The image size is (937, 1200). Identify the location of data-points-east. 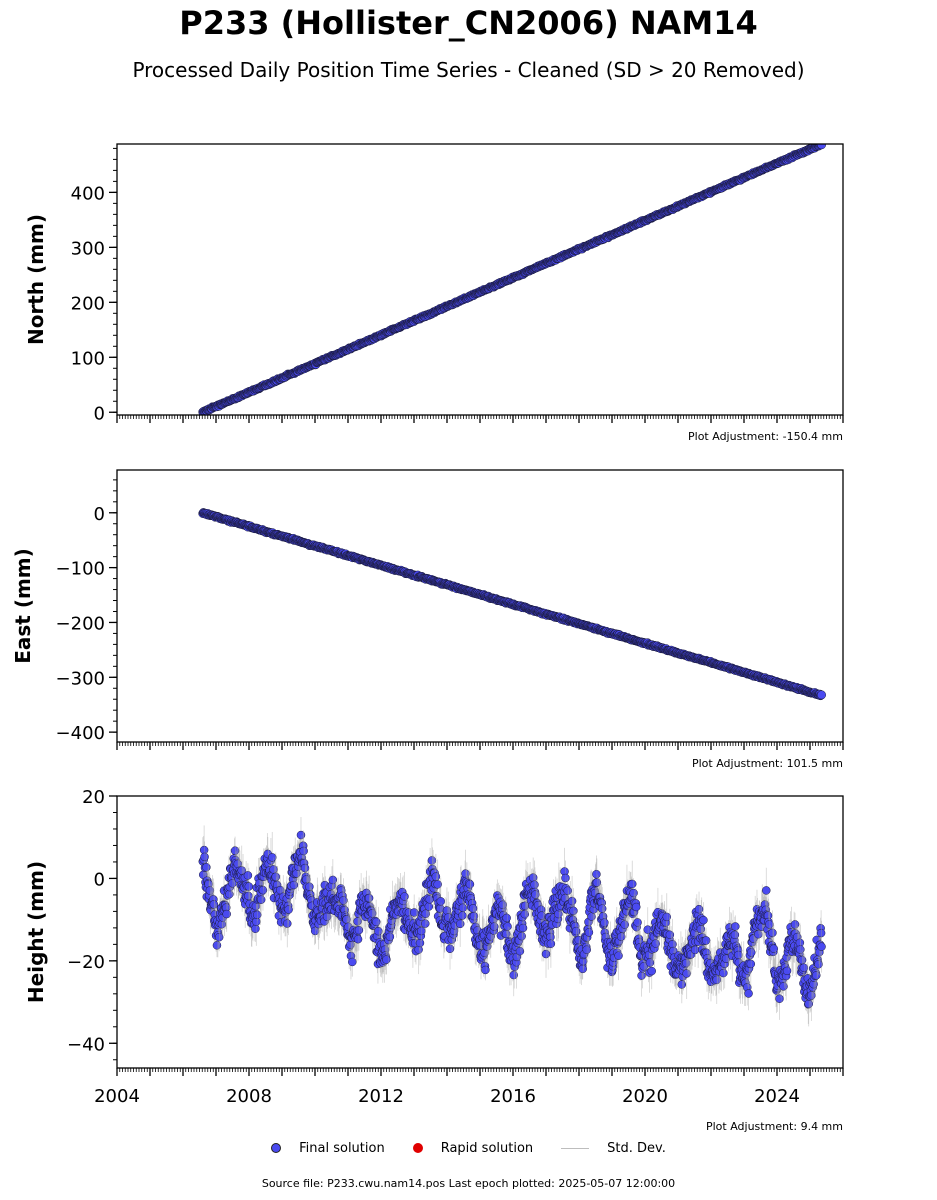
(512, 604).